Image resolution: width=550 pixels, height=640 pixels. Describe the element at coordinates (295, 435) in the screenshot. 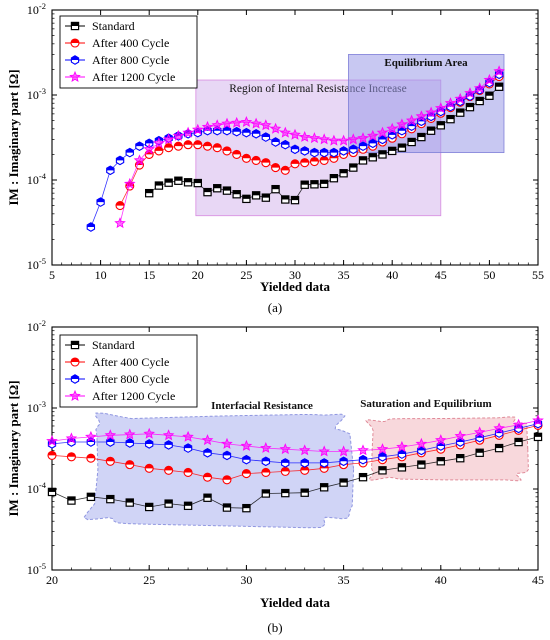

I see `series-after-1200-cycle` at that location.